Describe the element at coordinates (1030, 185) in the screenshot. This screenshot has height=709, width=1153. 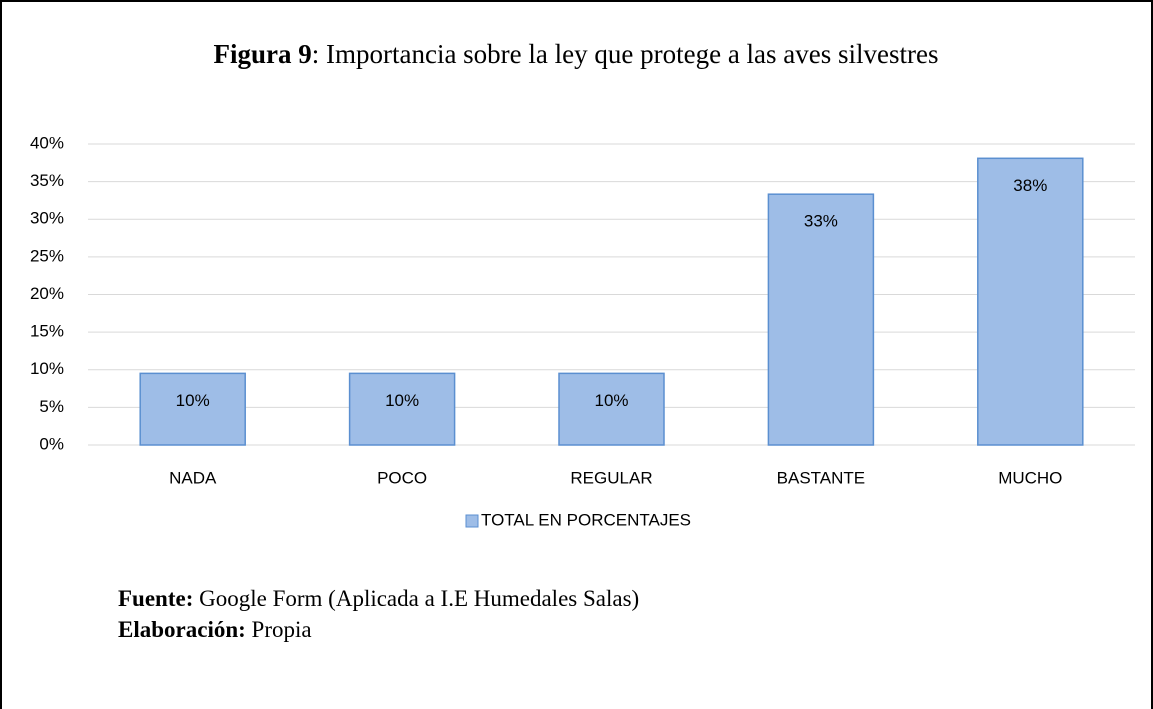
I see `data-label: 38%` at that location.